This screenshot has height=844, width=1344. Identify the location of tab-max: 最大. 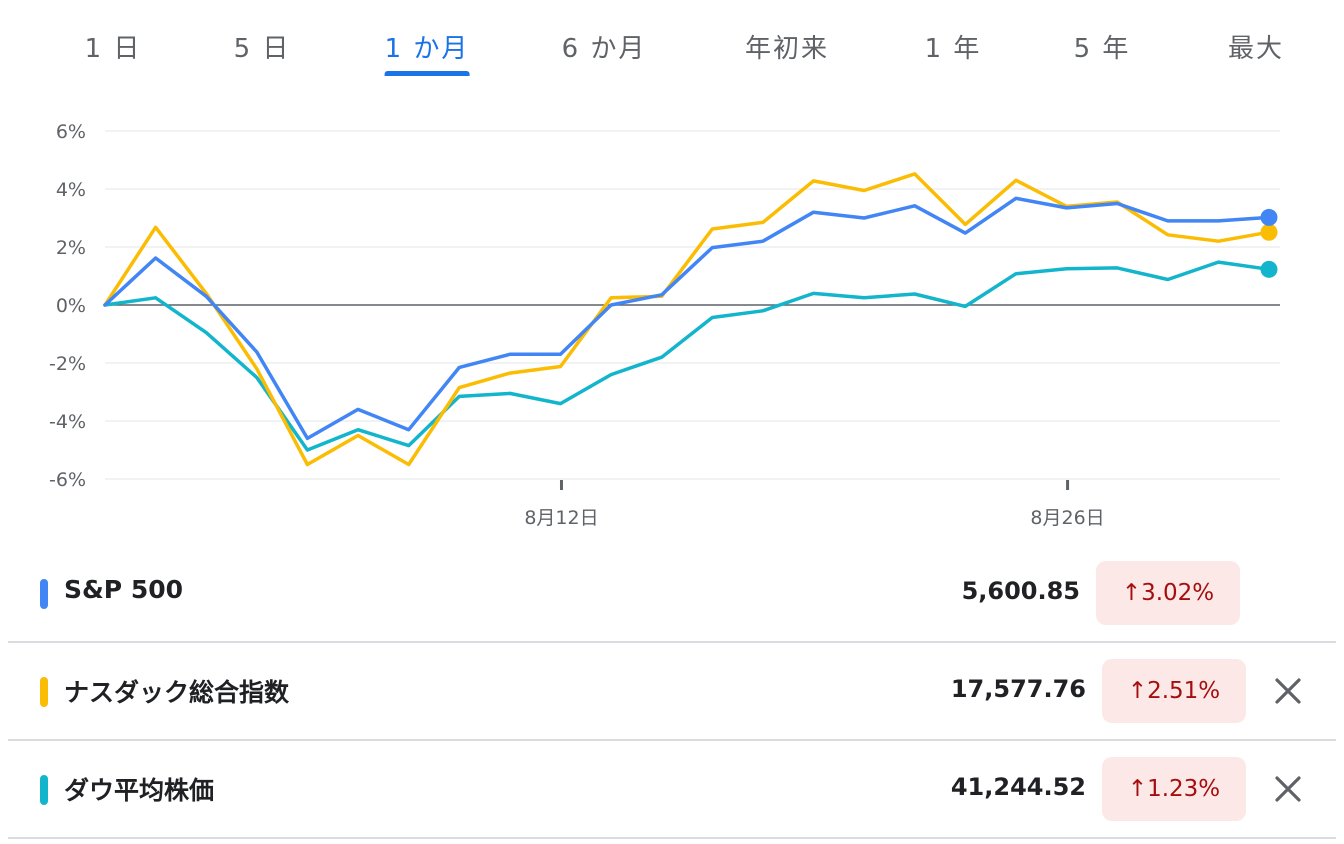
(1256, 51).